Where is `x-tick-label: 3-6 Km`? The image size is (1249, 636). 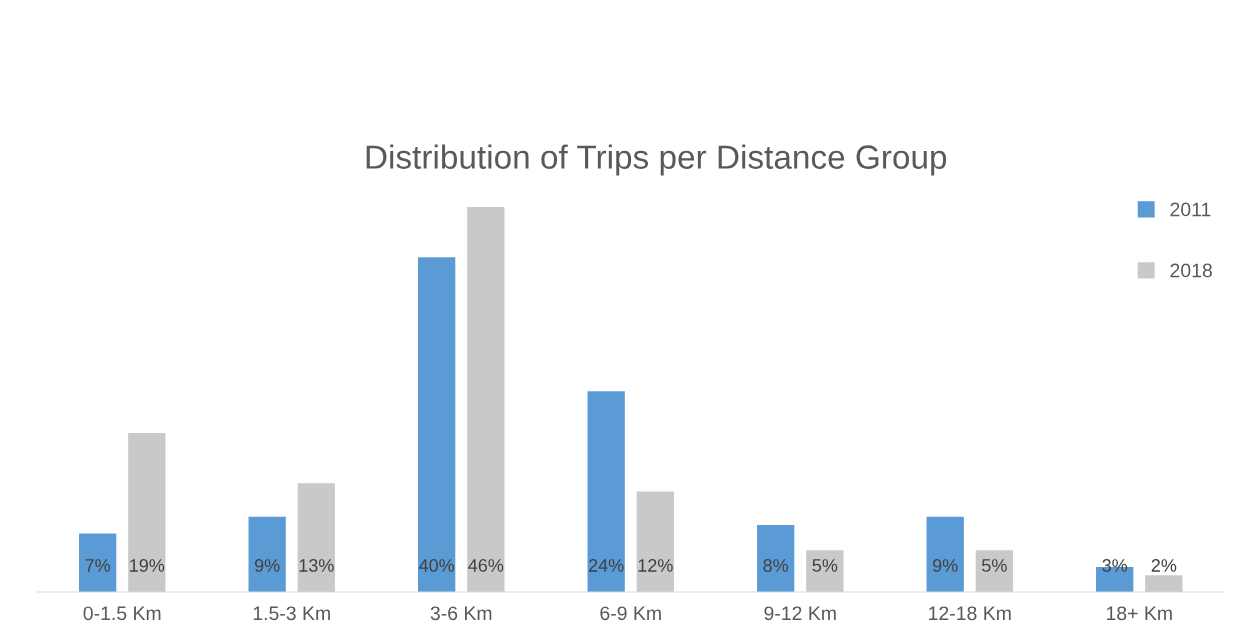 x-tick-label: 3-6 Km is located at coordinates (461, 613).